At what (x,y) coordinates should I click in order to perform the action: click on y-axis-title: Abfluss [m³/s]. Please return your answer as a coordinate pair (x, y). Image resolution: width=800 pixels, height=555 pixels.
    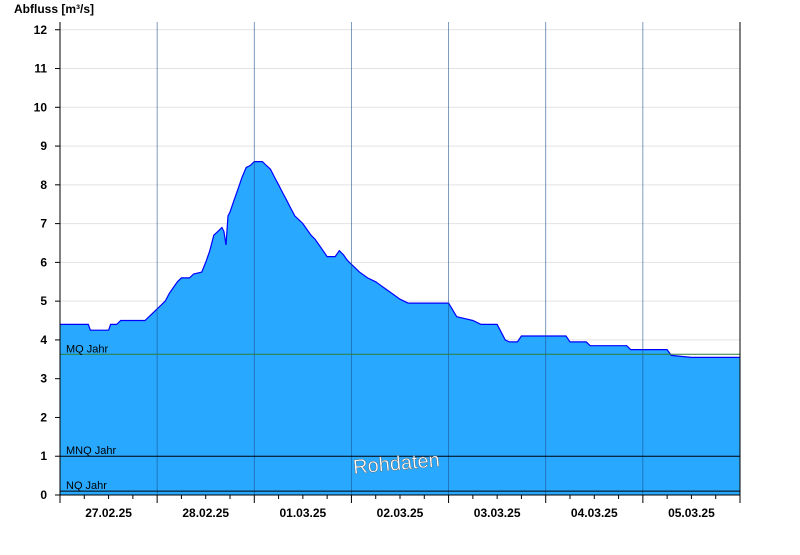
    Looking at the image, I should click on (54, 9).